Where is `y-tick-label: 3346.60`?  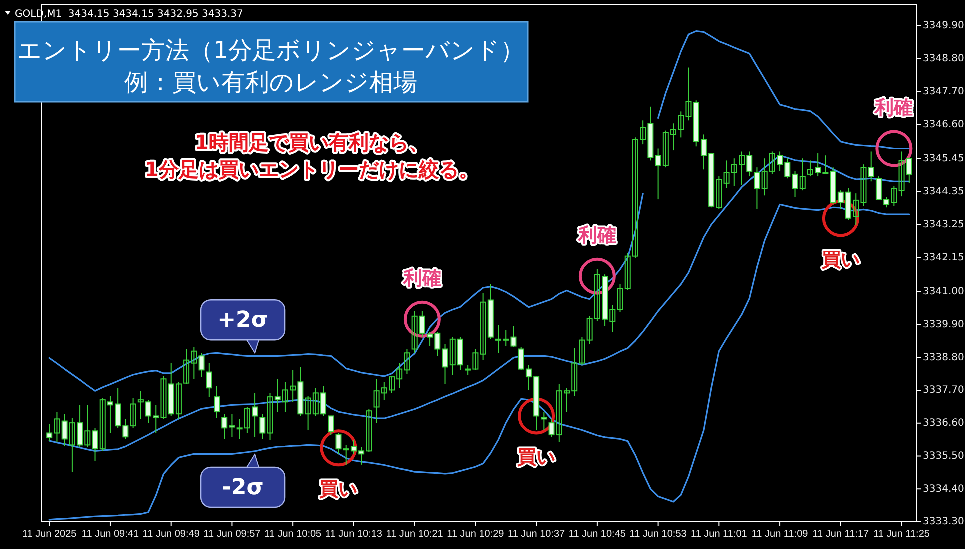 y-tick-label: 3346.60 is located at coordinates (943, 124).